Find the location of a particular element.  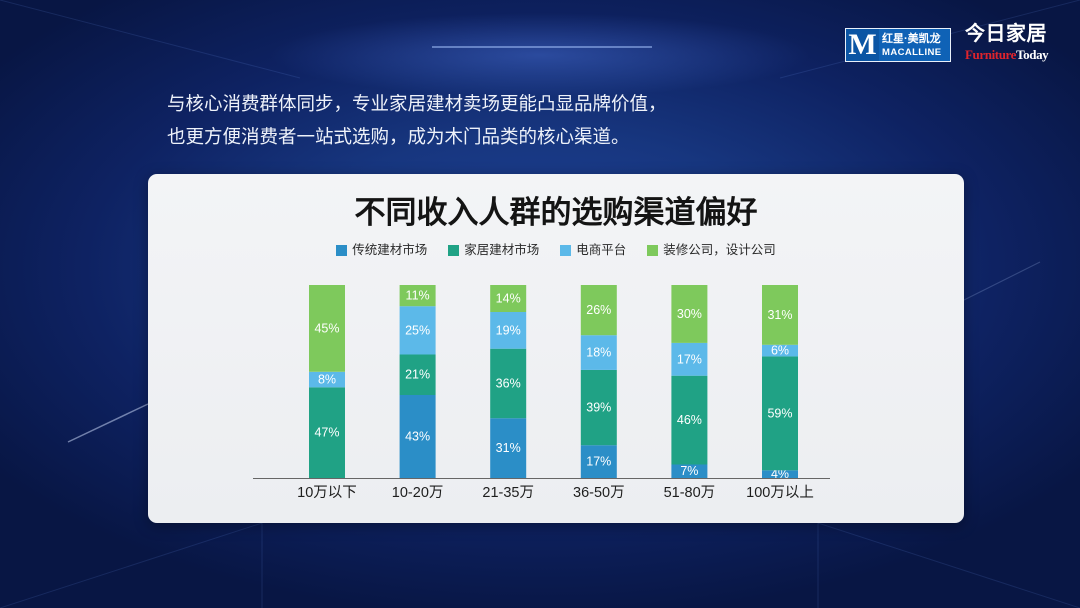

bar-stack: 17% 39% 18% 26% is located at coordinates (598, 381).